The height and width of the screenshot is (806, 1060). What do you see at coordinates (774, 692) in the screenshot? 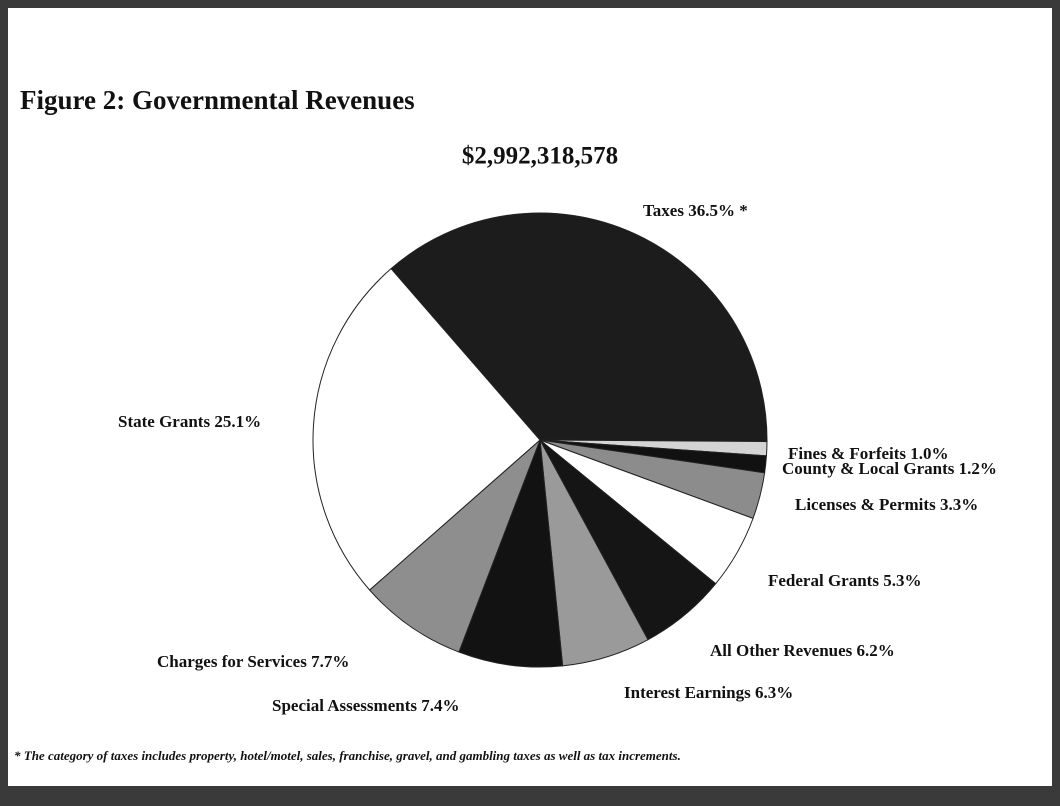
I see `slice-value-label: 6.3%` at bounding box center [774, 692].